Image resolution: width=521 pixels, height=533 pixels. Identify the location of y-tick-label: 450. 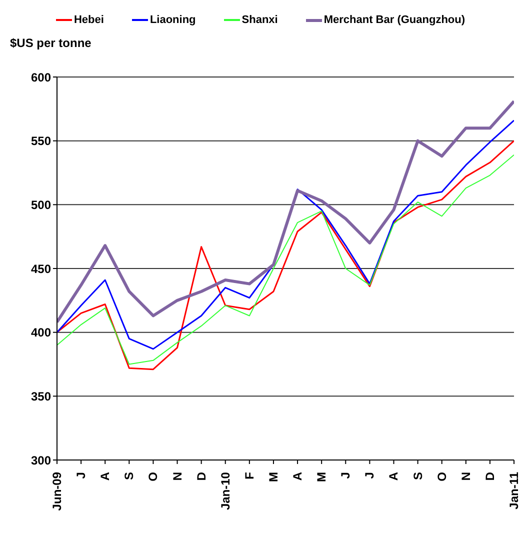
(41, 269).